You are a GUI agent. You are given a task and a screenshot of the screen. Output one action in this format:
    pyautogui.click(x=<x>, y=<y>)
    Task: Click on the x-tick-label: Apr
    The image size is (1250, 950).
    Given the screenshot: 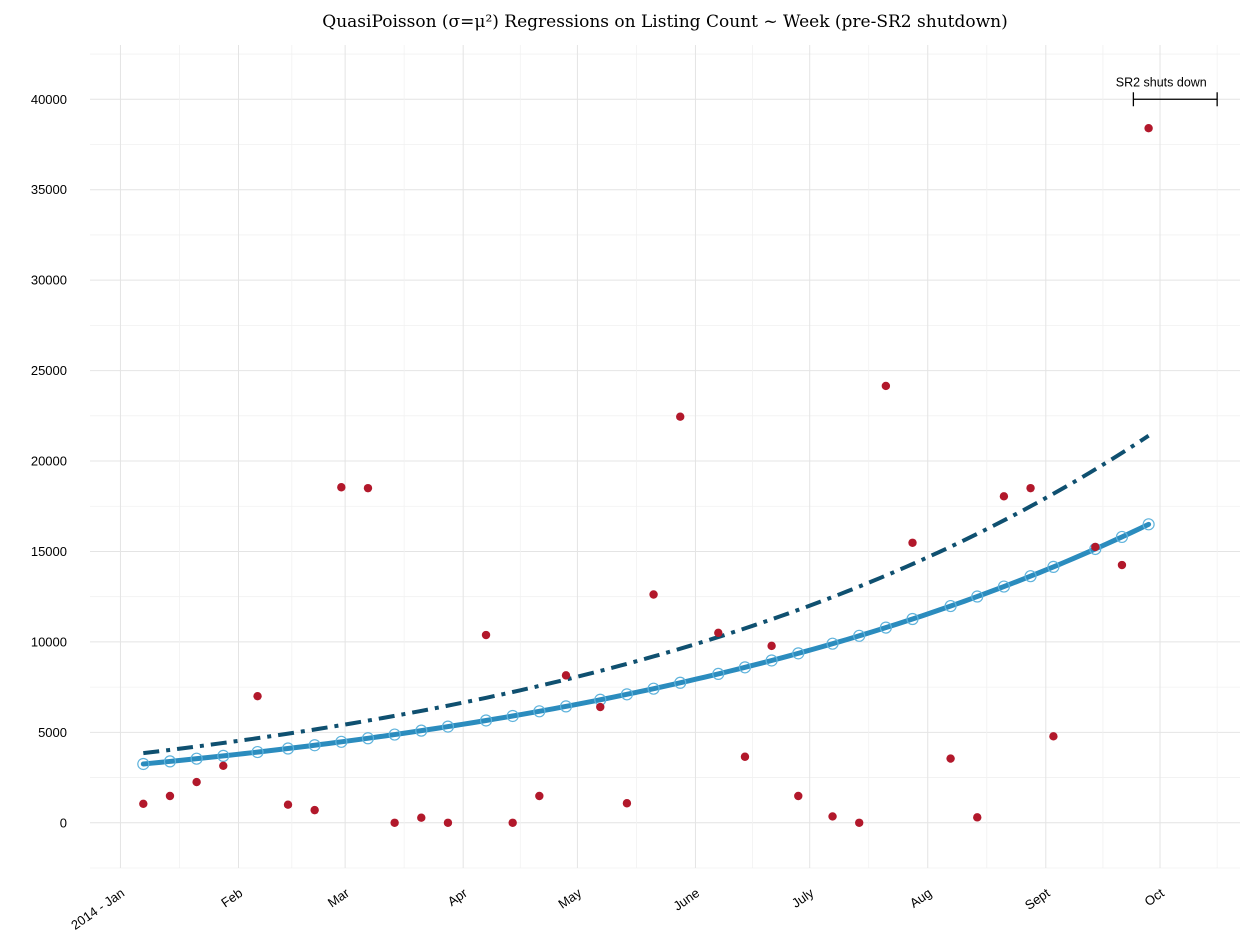 What is the action you would take?
    pyautogui.click(x=458, y=897)
    